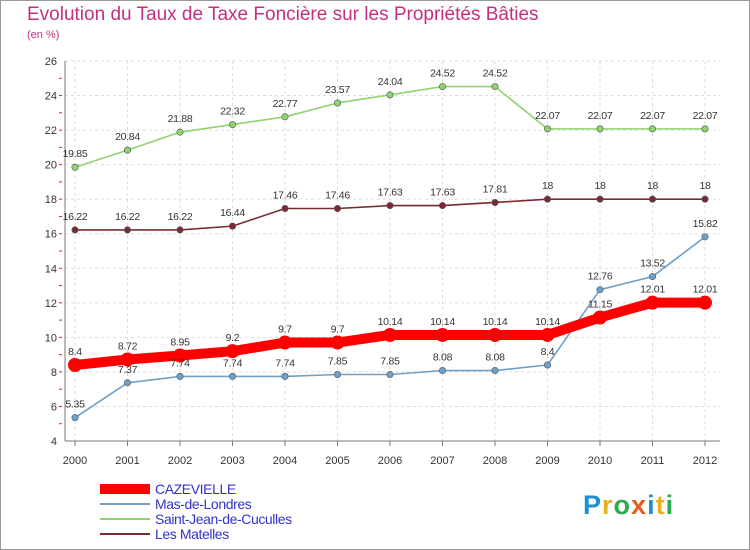 This screenshot has height=550, width=750. I want to click on y-tick-label: 8, so click(54, 373).